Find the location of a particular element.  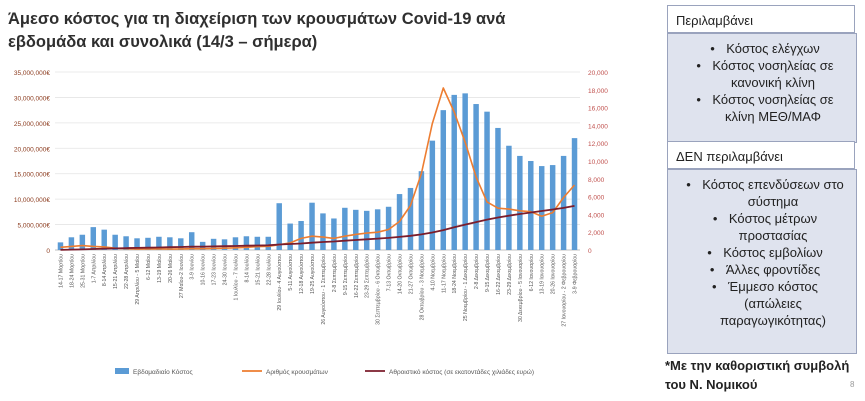

chart-title-line-2: εβδομάδα και συνολικά (14/3 – σήμερα) is located at coordinates (163, 42).